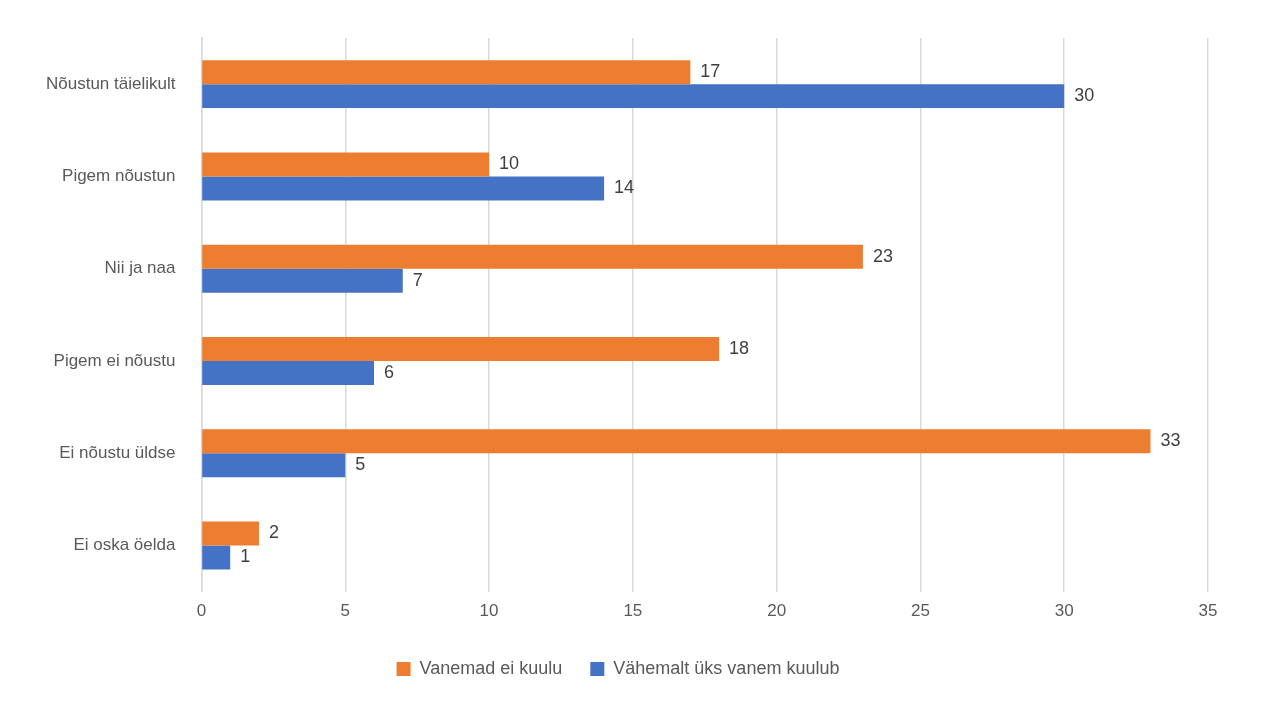  Describe the element at coordinates (509, 163) in the screenshot. I see `data-label: 10` at that location.